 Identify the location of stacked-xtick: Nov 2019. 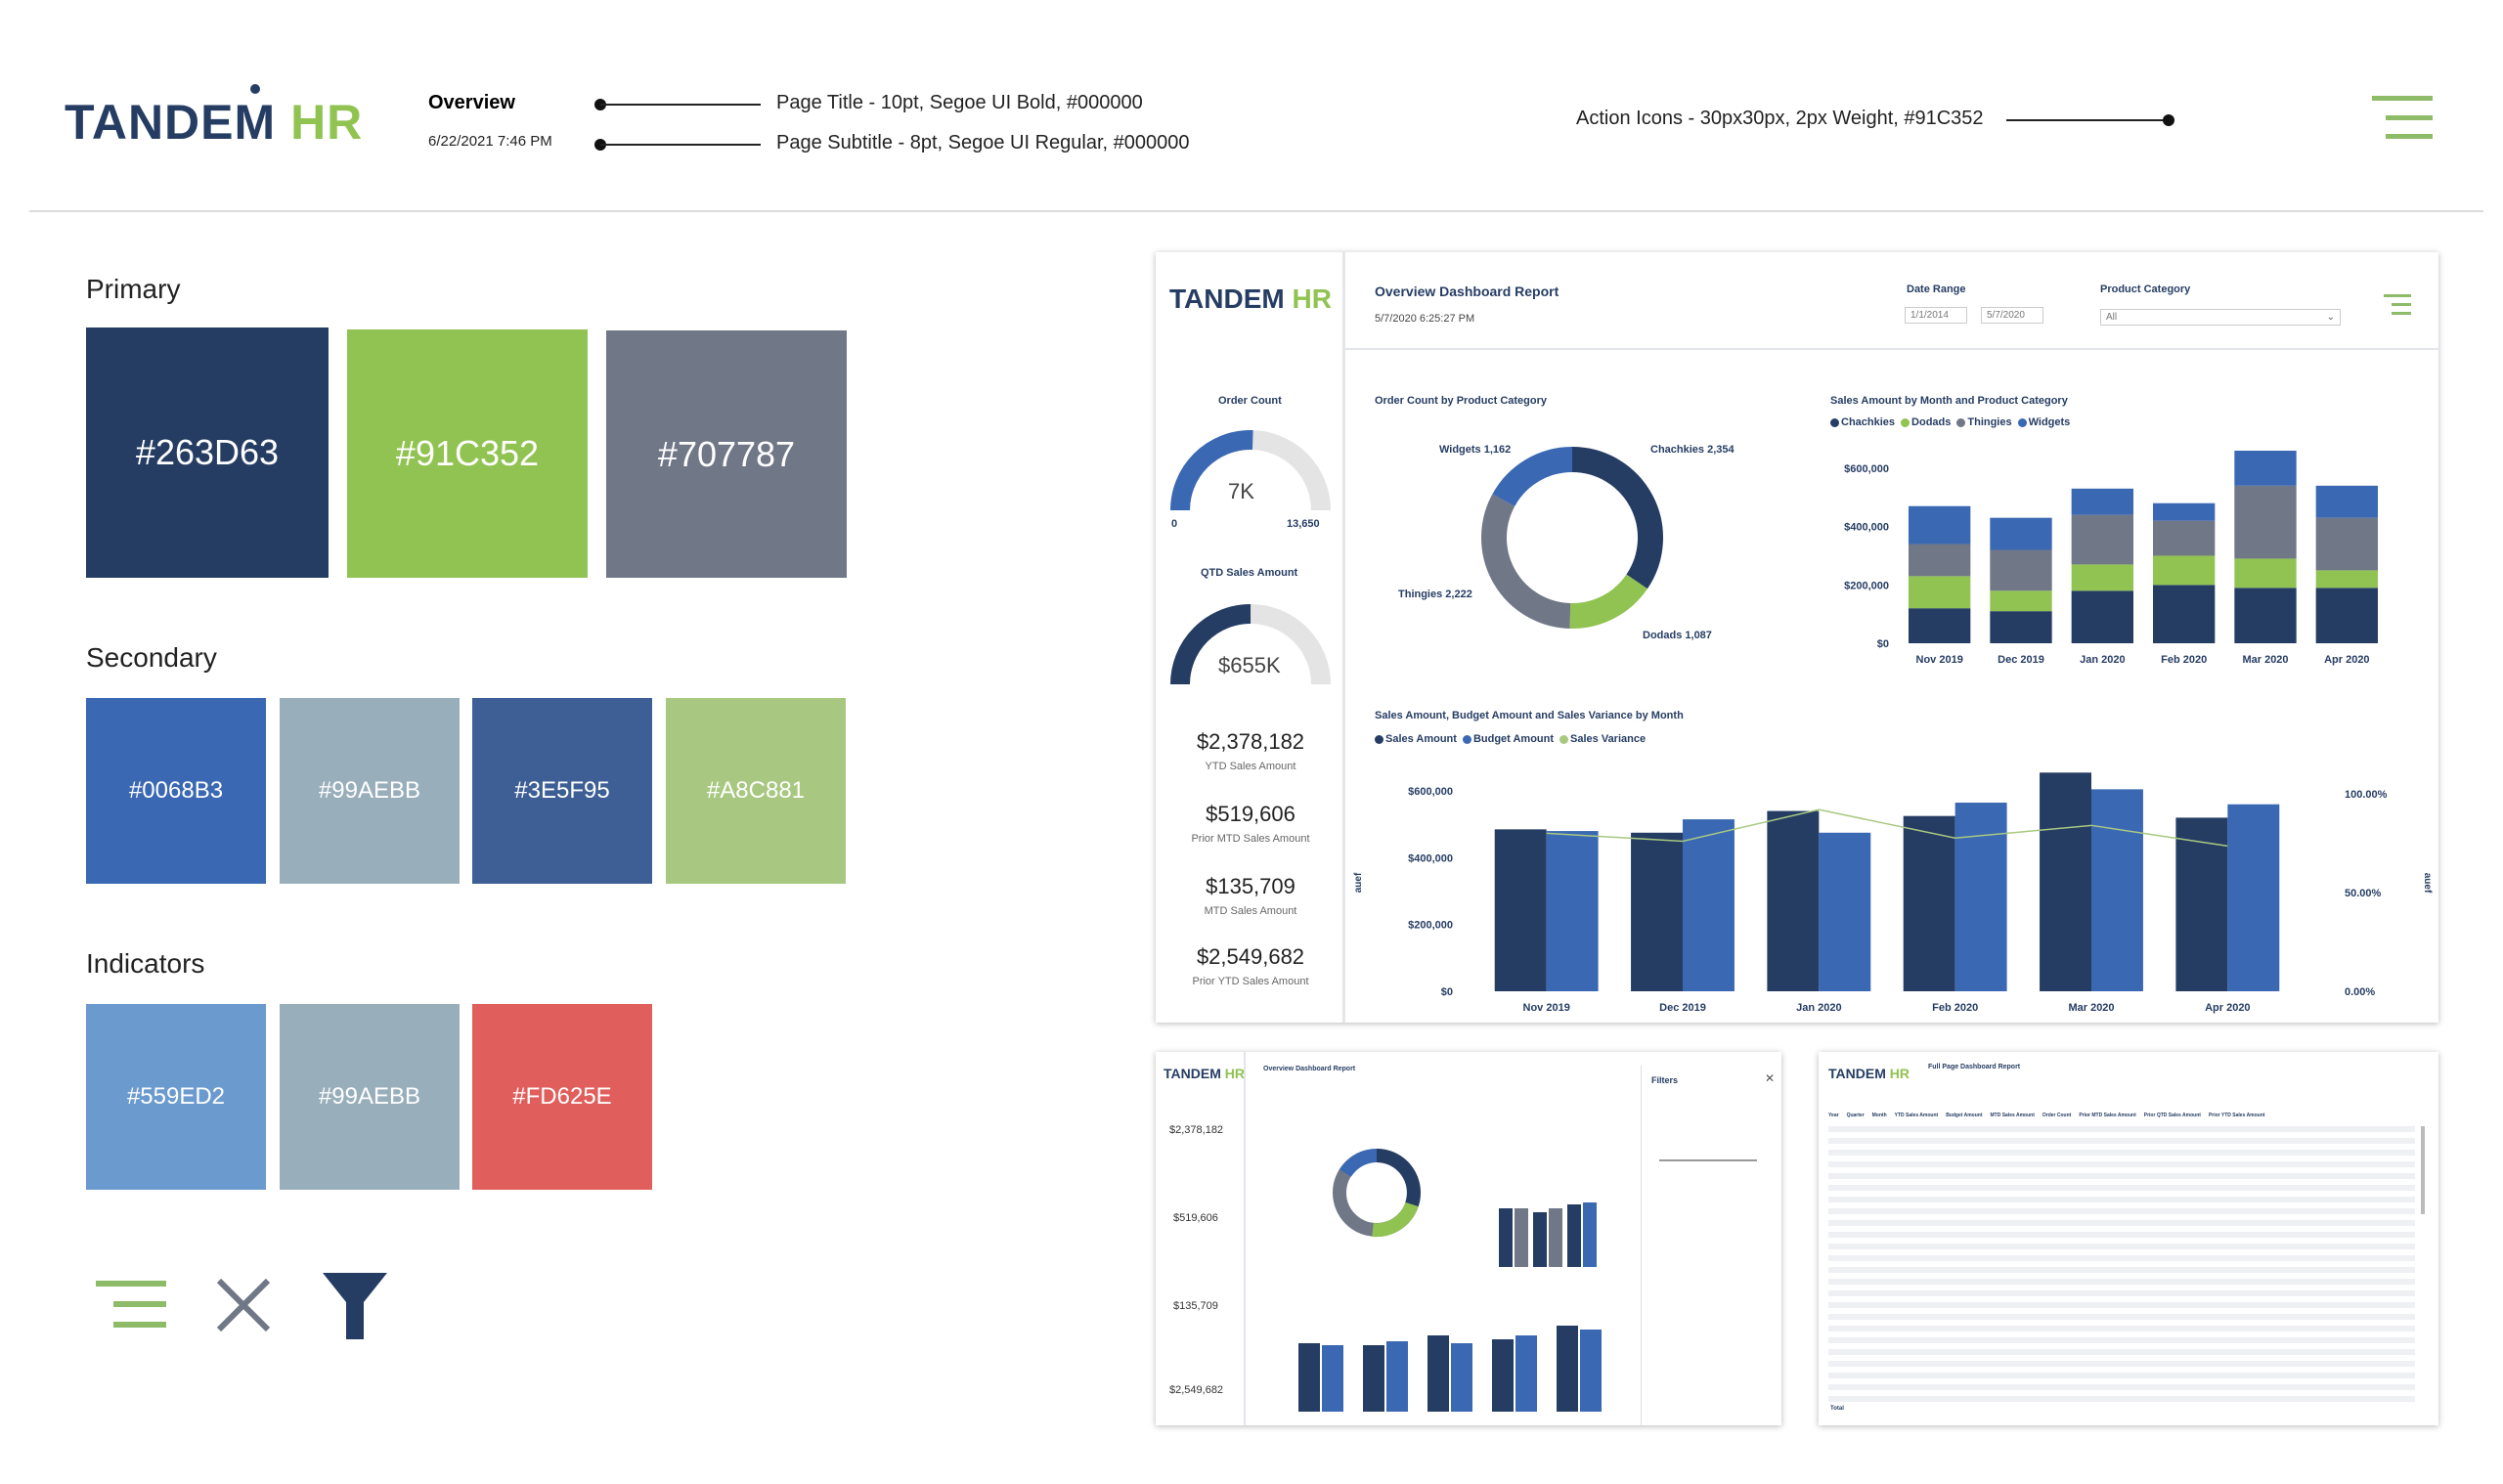
(1939, 660).